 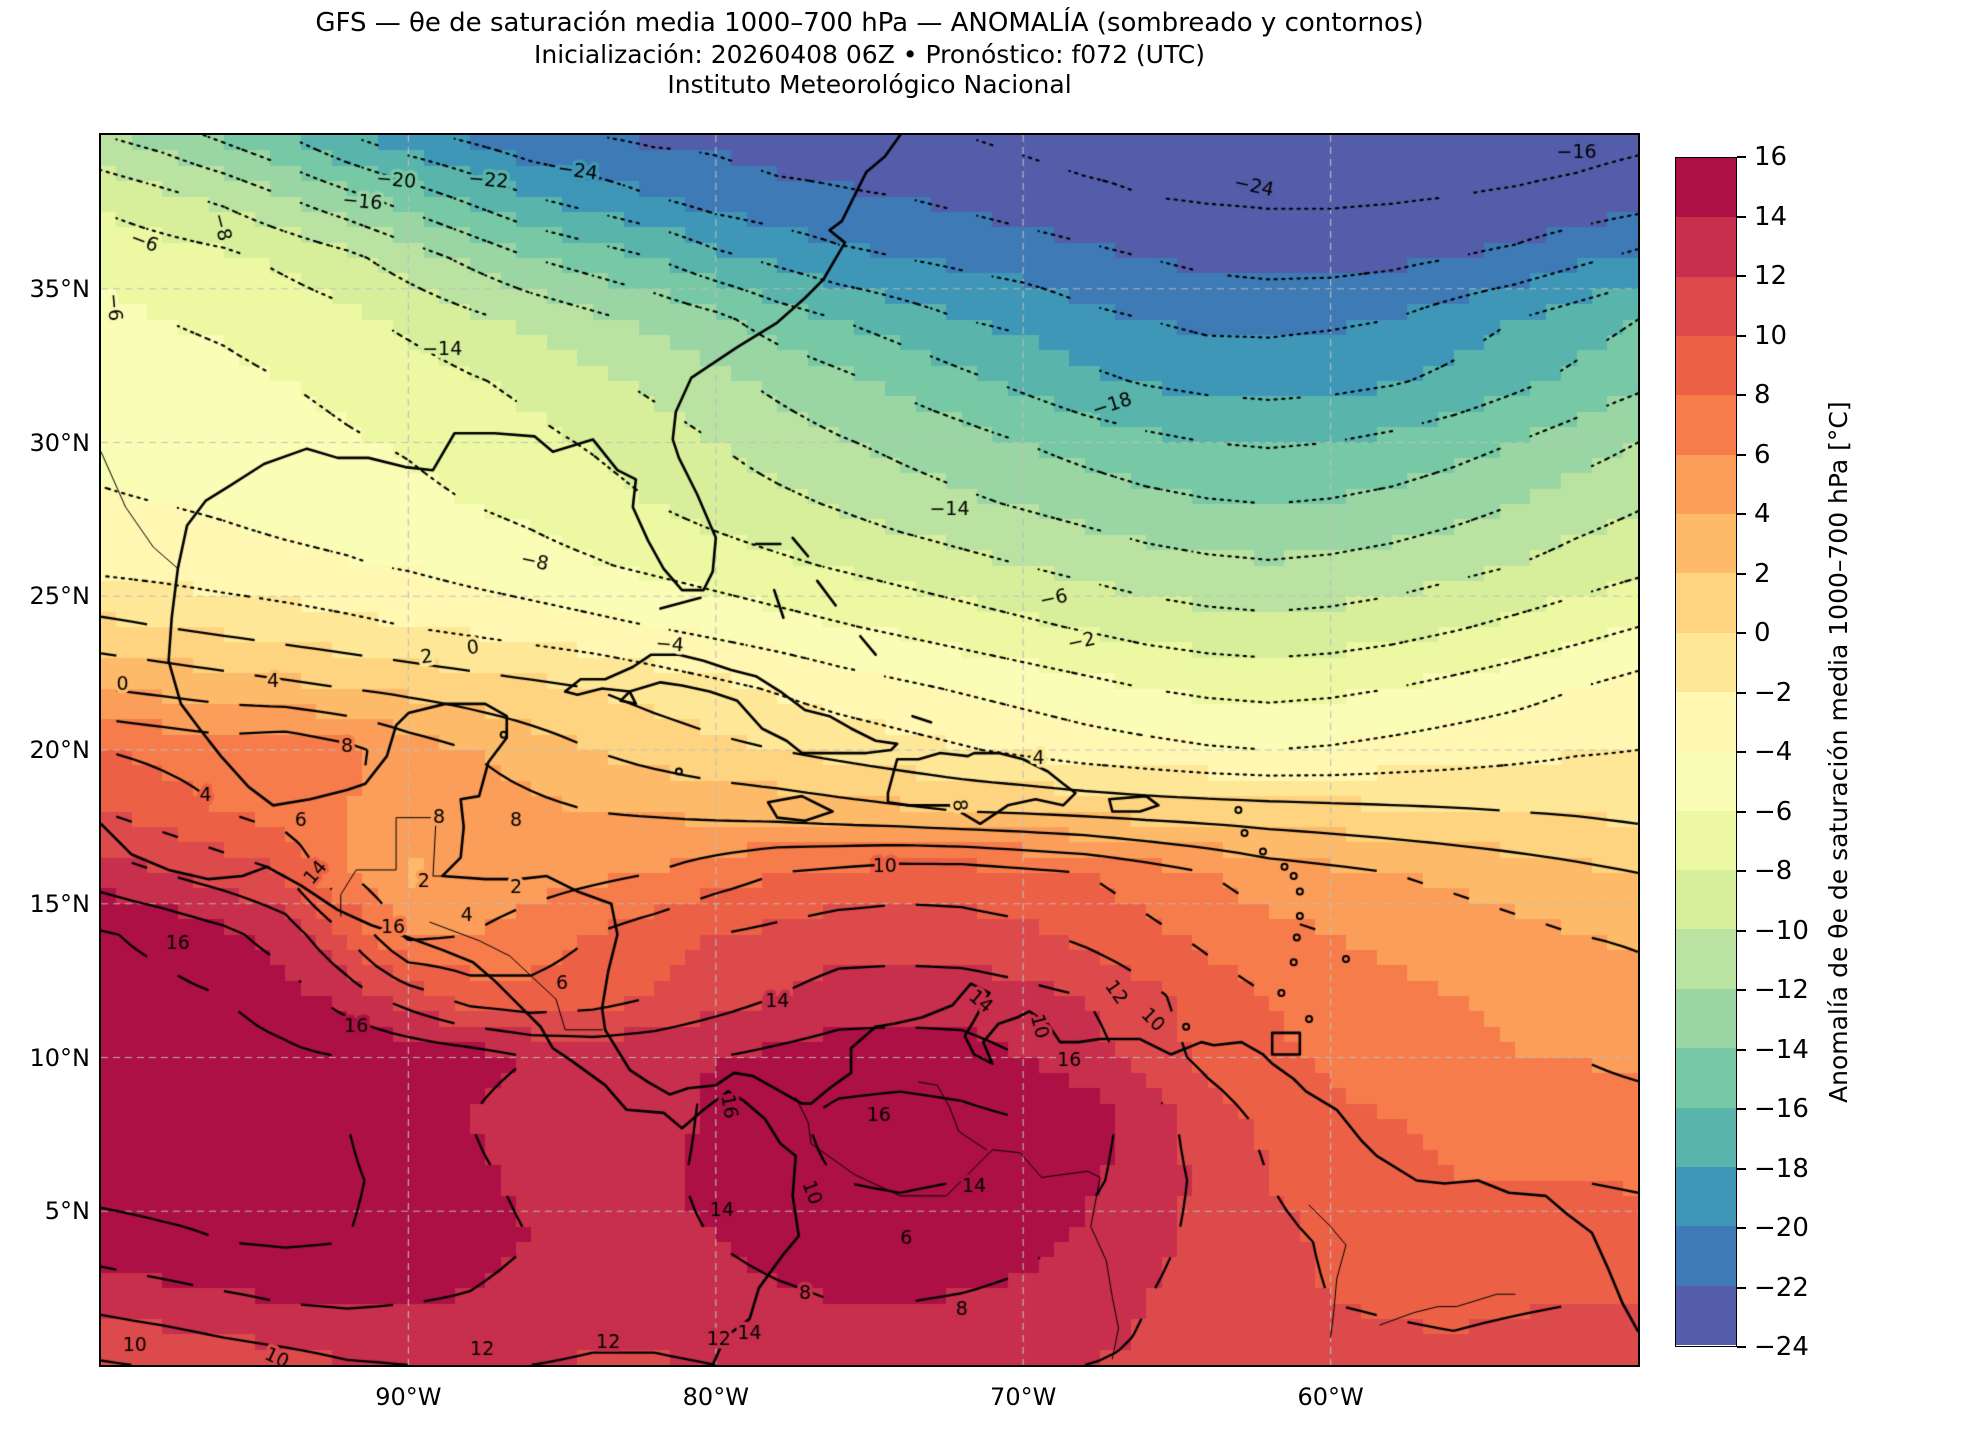 What do you see at coordinates (1781, 1287) in the screenshot?
I see `colorbar-tick-label: −22` at bounding box center [1781, 1287].